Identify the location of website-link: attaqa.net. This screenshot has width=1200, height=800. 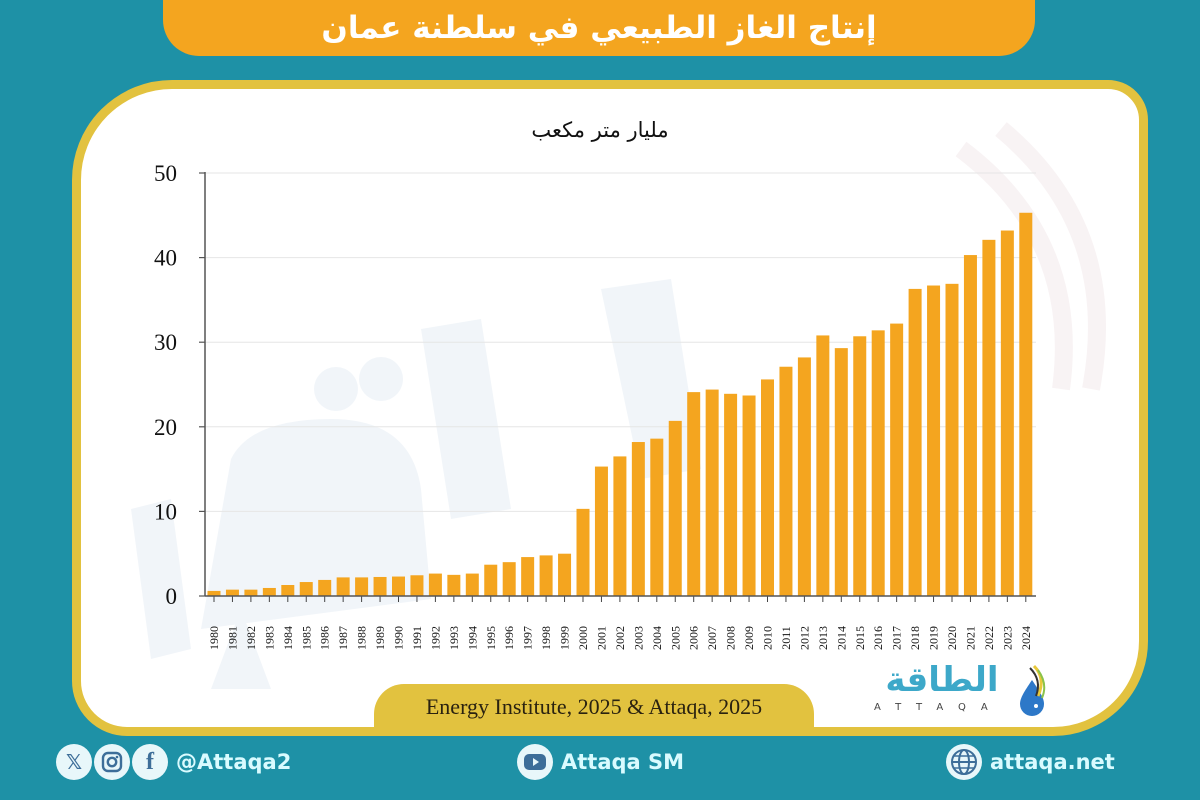
(1030, 762).